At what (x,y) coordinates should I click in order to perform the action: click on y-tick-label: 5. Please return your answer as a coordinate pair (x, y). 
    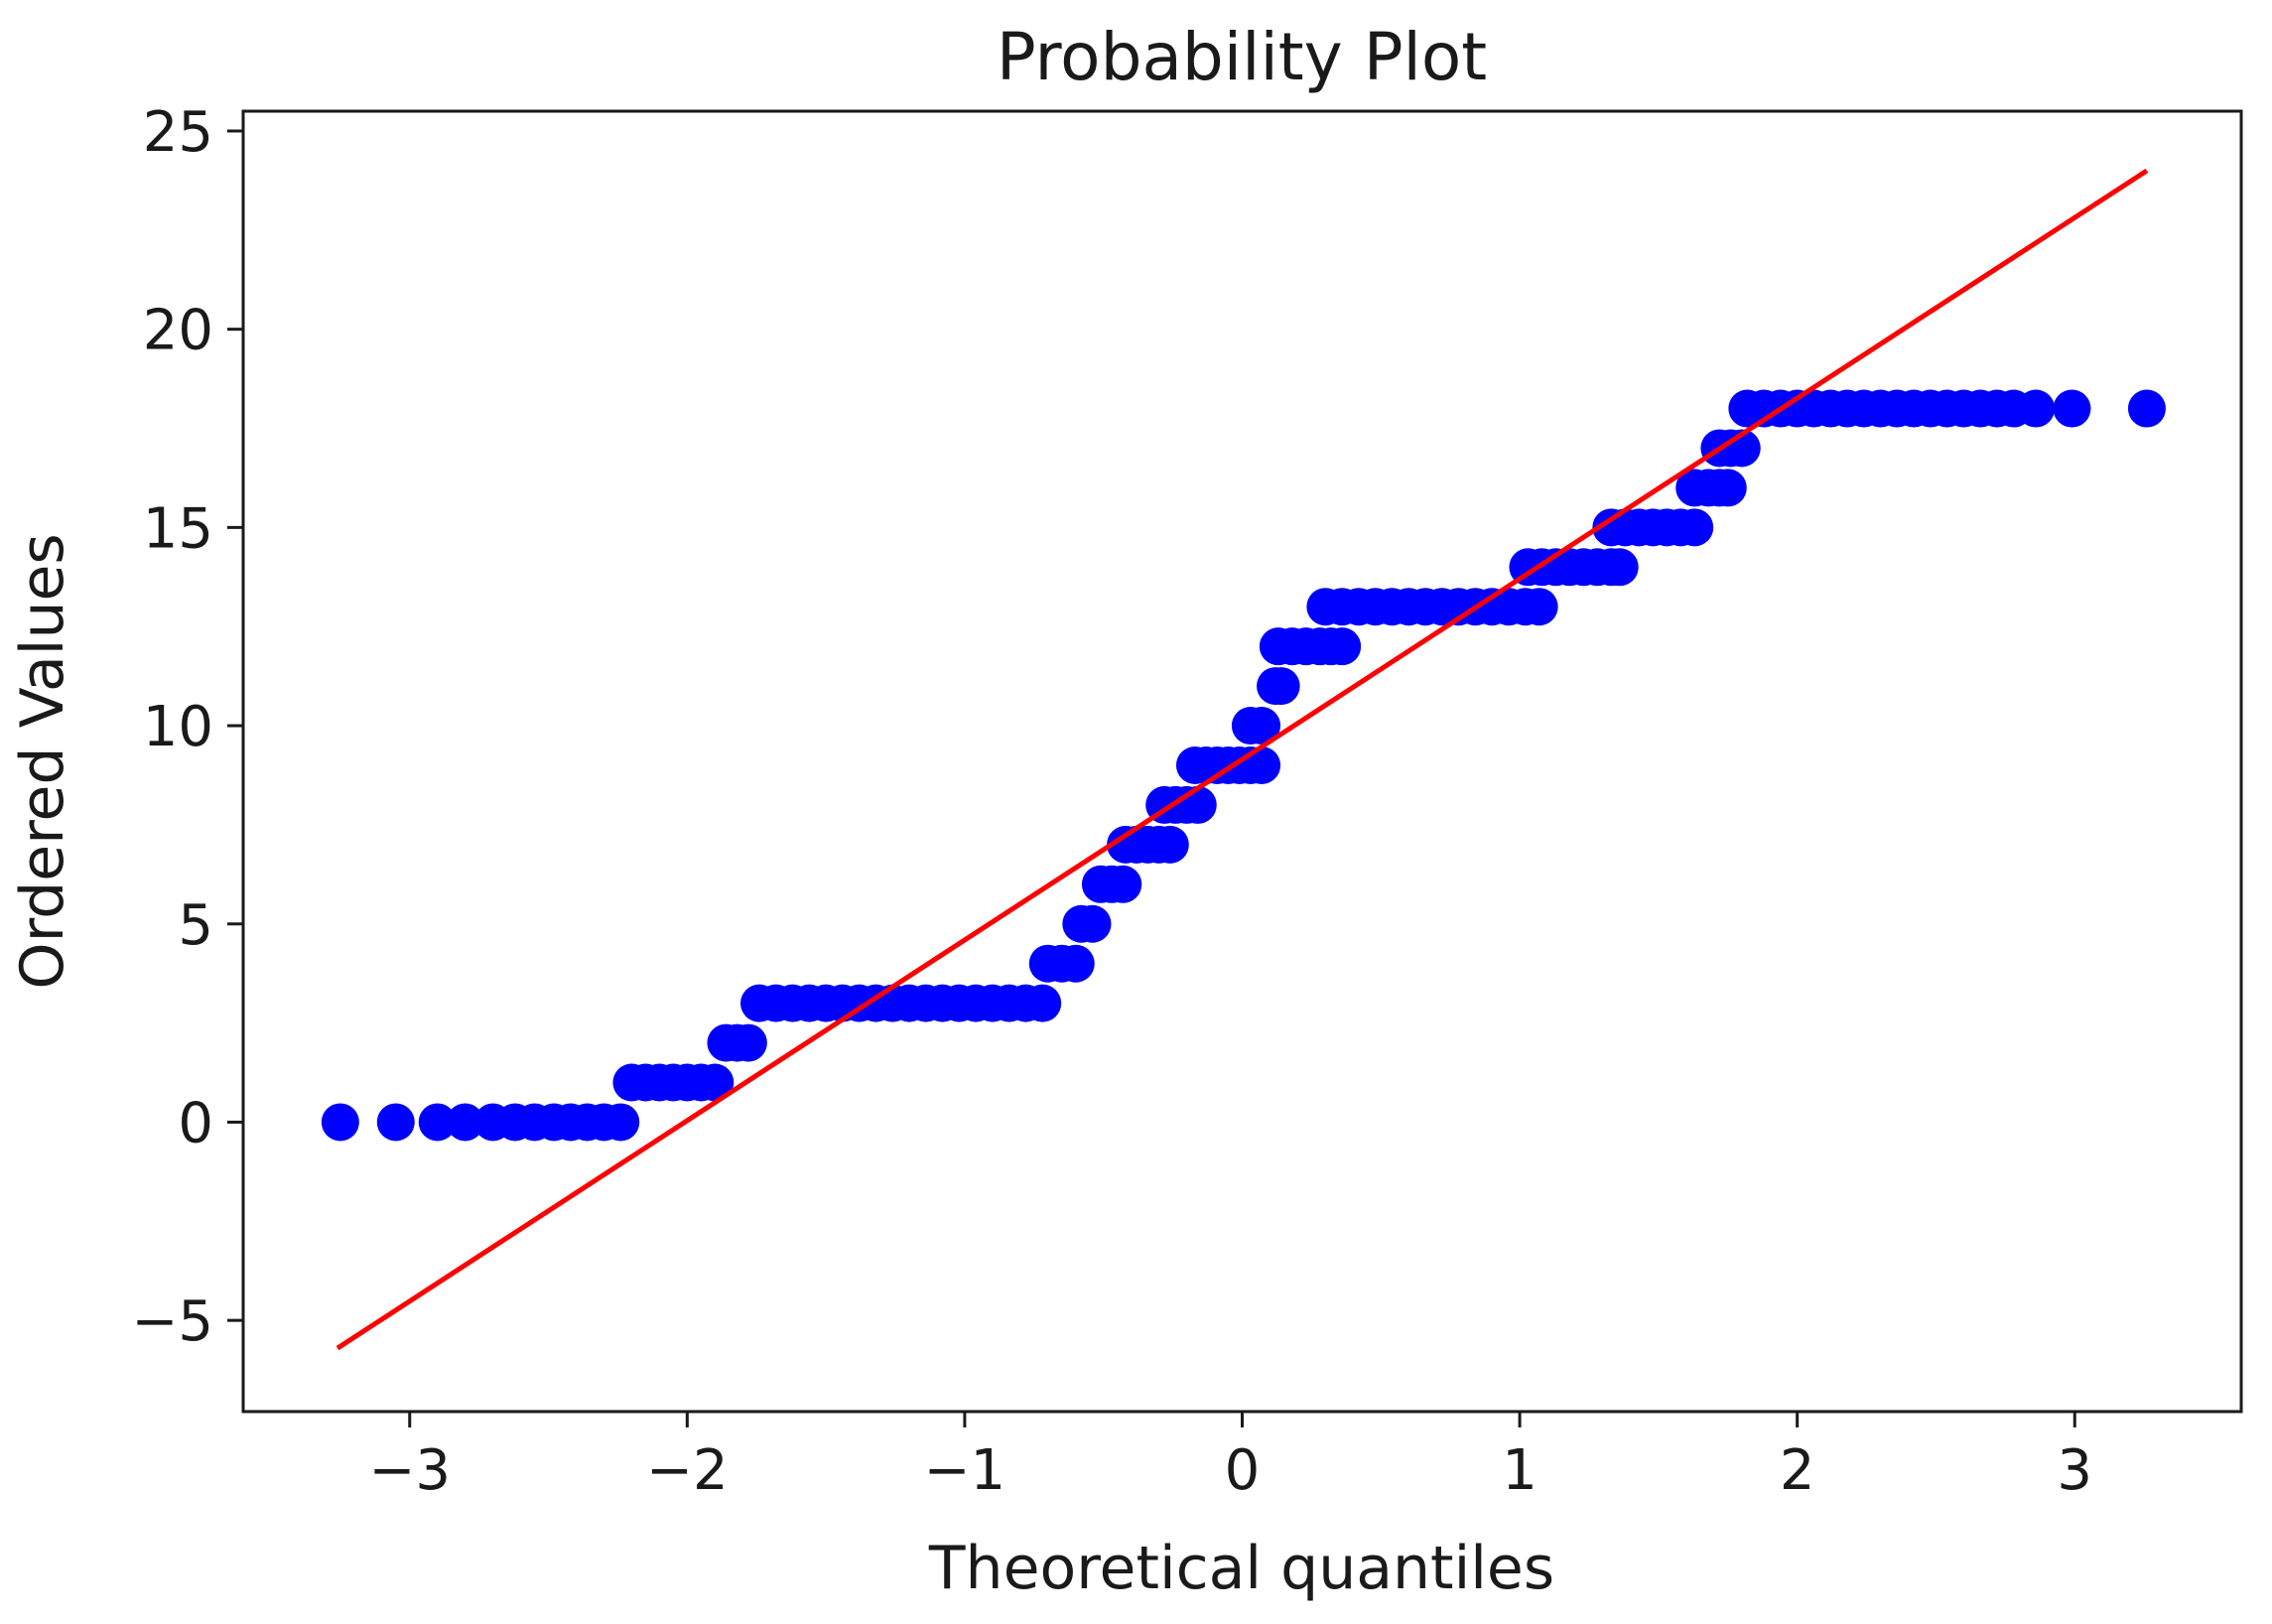
    Looking at the image, I should click on (195, 925).